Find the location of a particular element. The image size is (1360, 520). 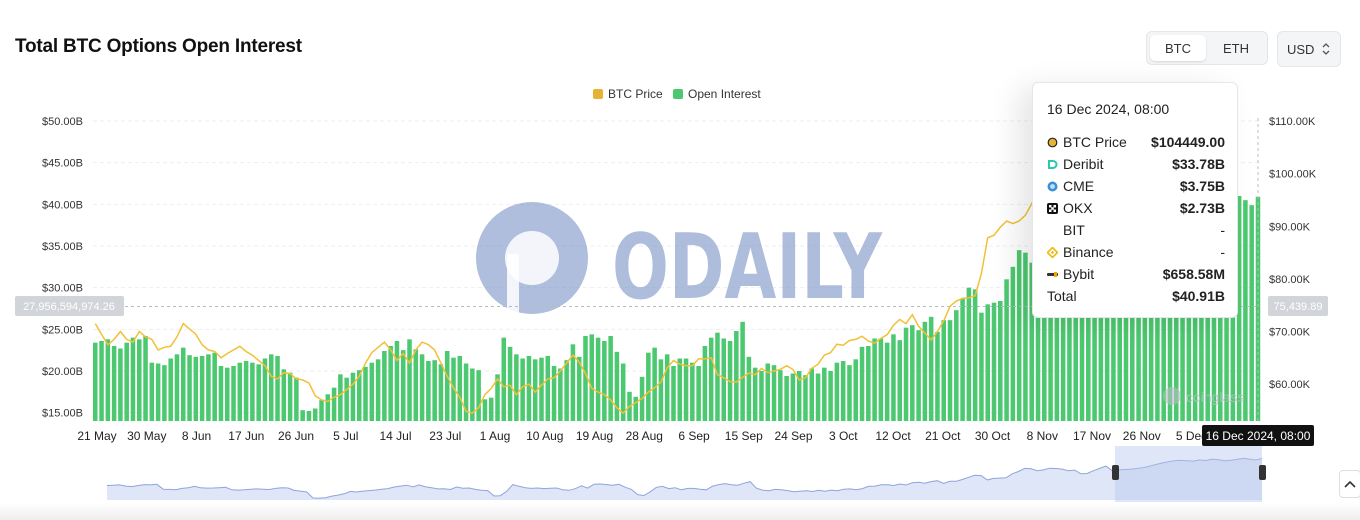

y-left-tick-label: $50.00B is located at coordinates (62, 122).